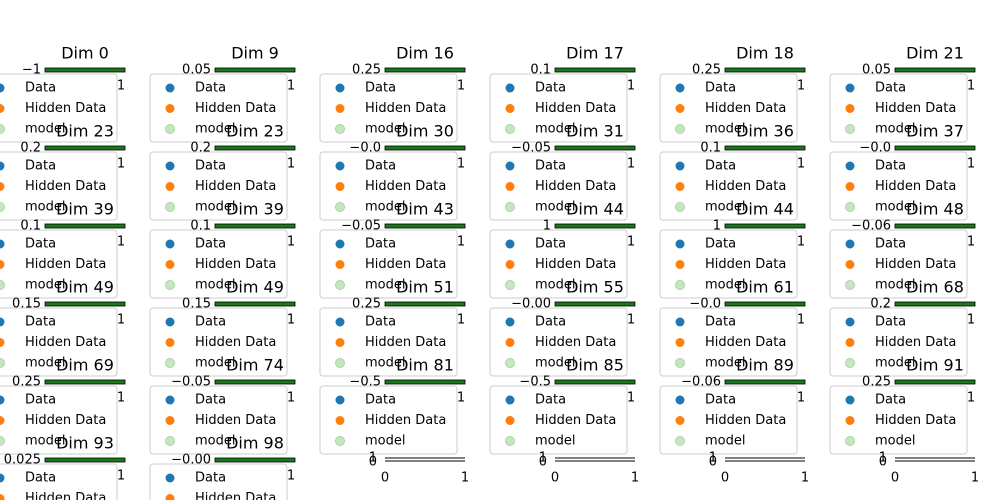  What do you see at coordinates (935, 209) in the screenshot?
I see `panel-title: Dim 48` at bounding box center [935, 209].